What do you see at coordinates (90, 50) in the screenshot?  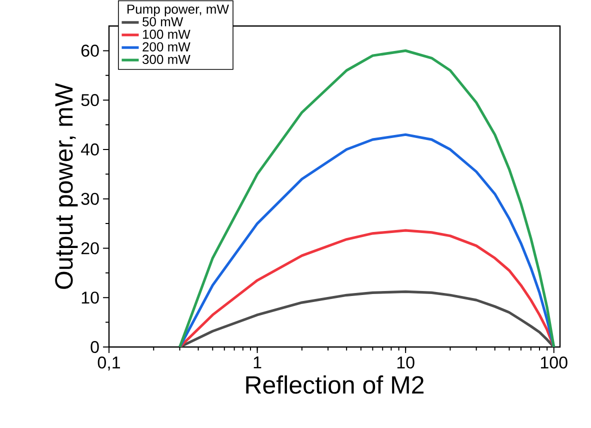 I see `y-tick-label: 60` at bounding box center [90, 50].